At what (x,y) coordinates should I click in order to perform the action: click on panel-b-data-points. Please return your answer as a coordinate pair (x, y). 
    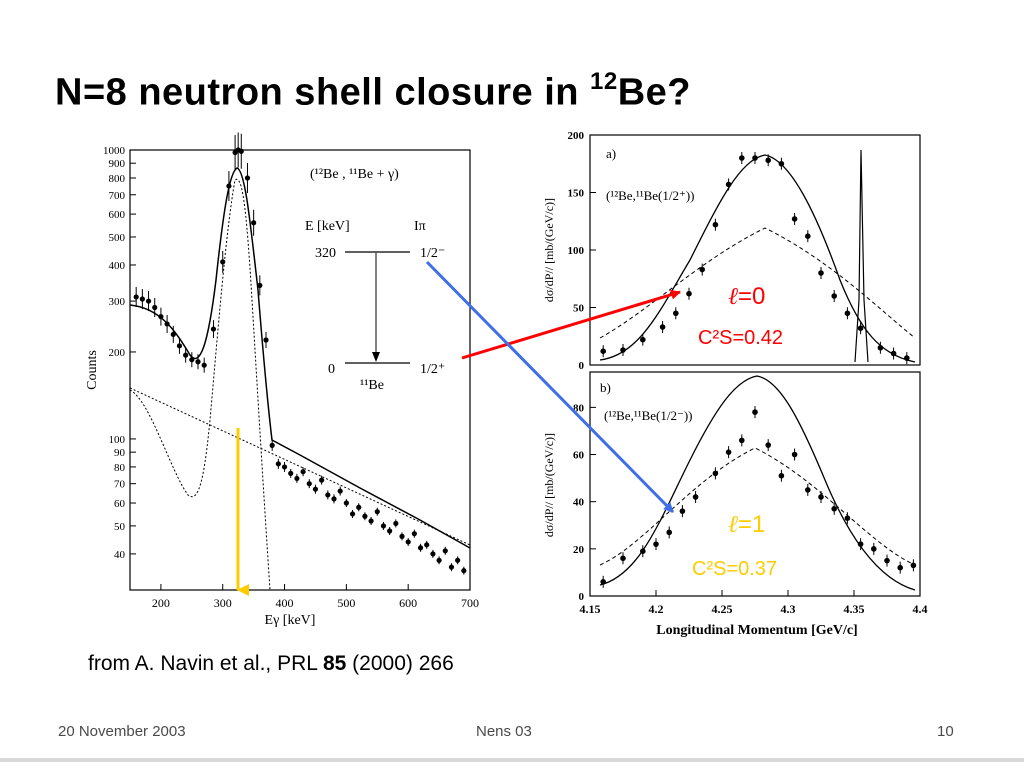
    Looking at the image, I should click on (758, 497).